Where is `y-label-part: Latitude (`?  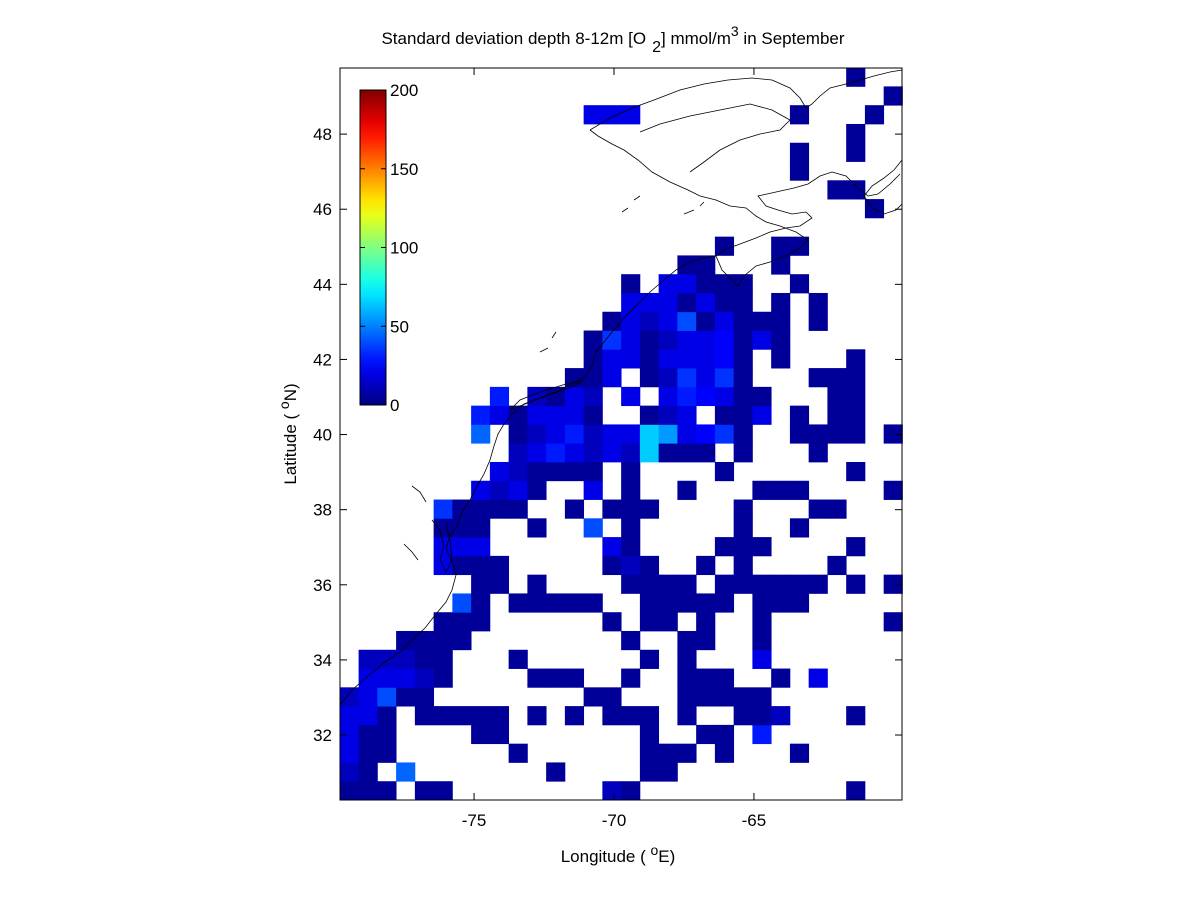 y-label-part: Latitude ( is located at coordinates (290, 447).